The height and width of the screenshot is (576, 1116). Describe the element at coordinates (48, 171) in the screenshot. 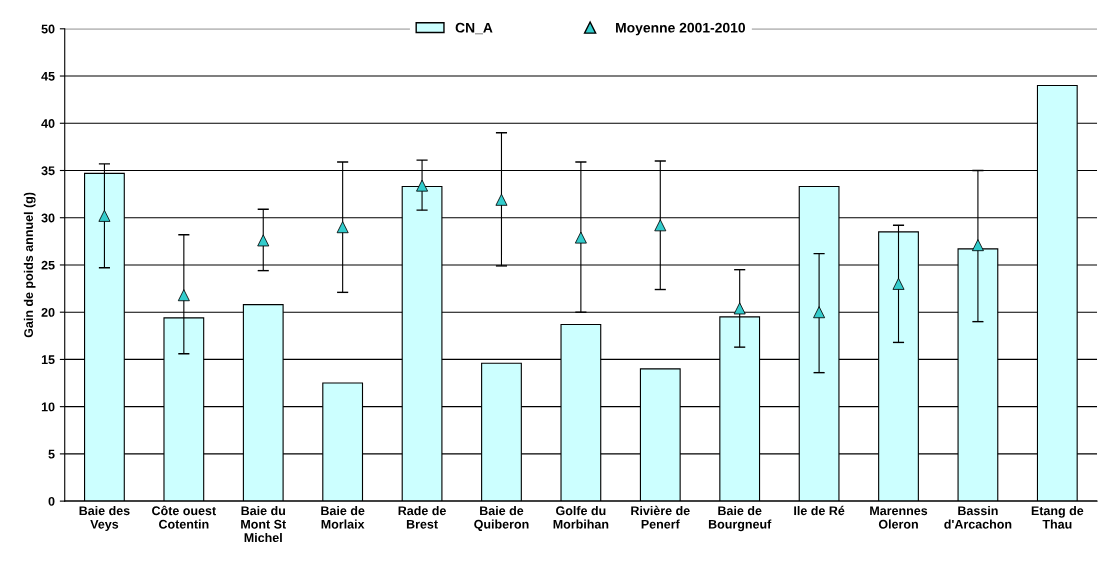

I see `y-tick-label: 35` at that location.